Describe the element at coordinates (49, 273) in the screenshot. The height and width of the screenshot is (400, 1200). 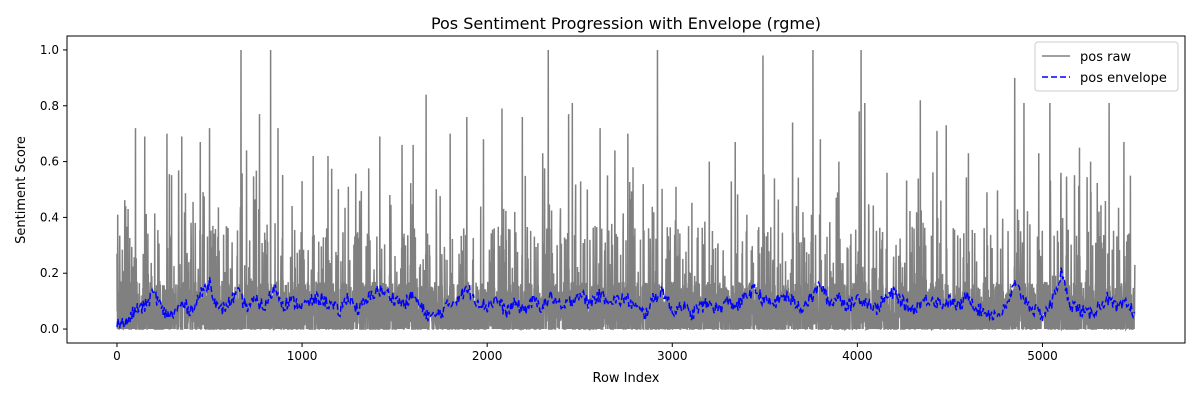
I see `y-tick-label: 0.2` at that location.